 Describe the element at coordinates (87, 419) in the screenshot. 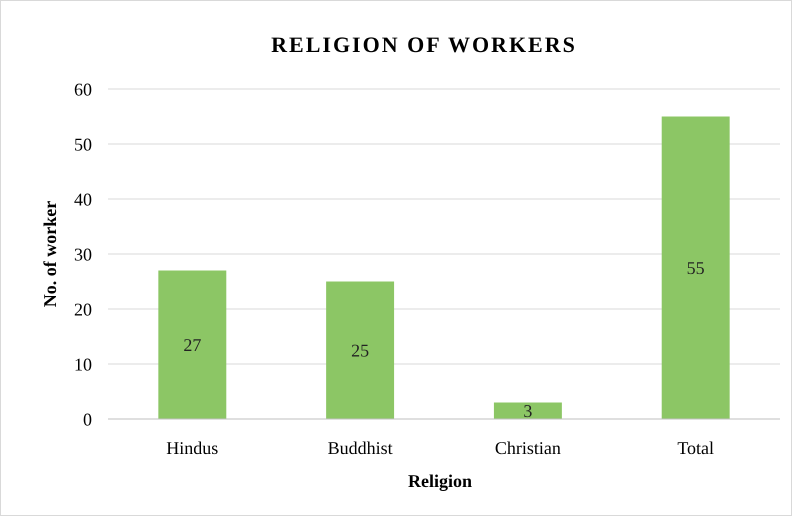

I see `y-tick-label: 0` at that location.